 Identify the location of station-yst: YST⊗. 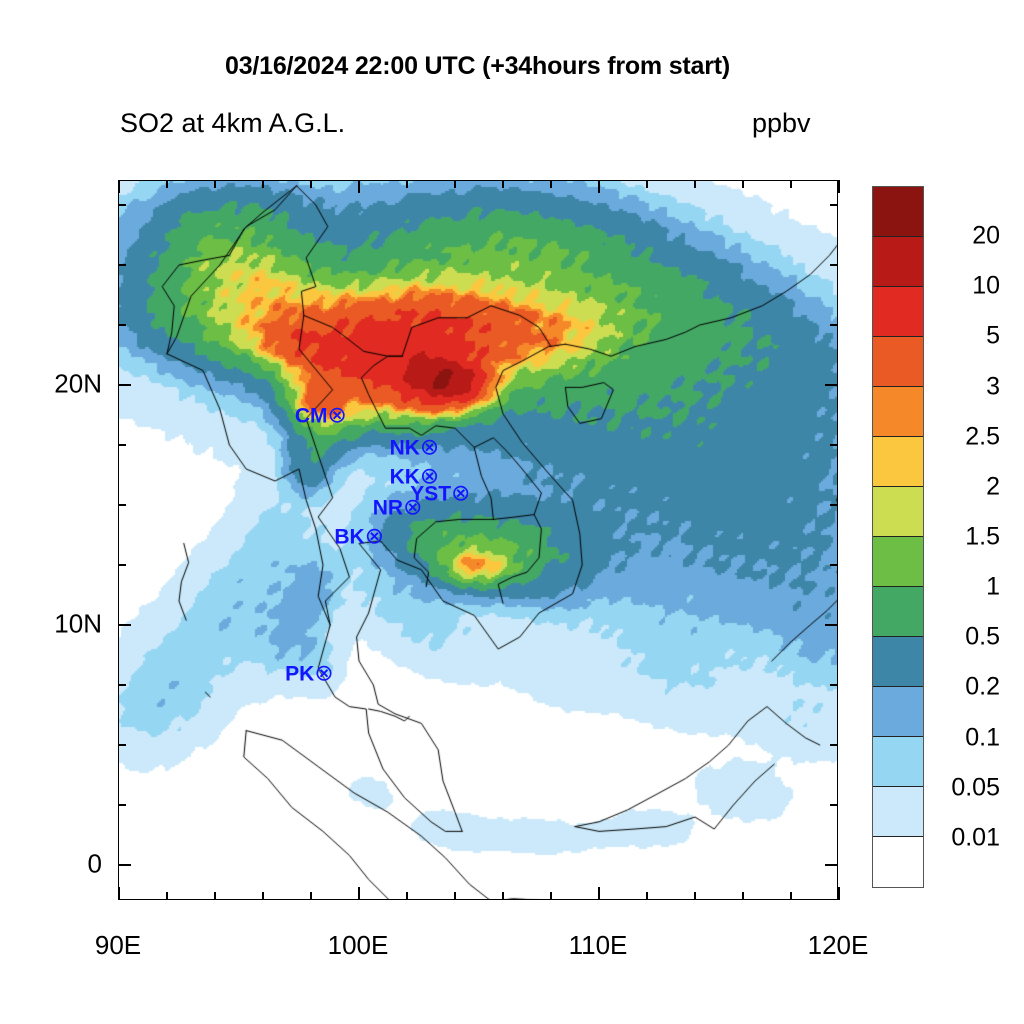
(440, 492).